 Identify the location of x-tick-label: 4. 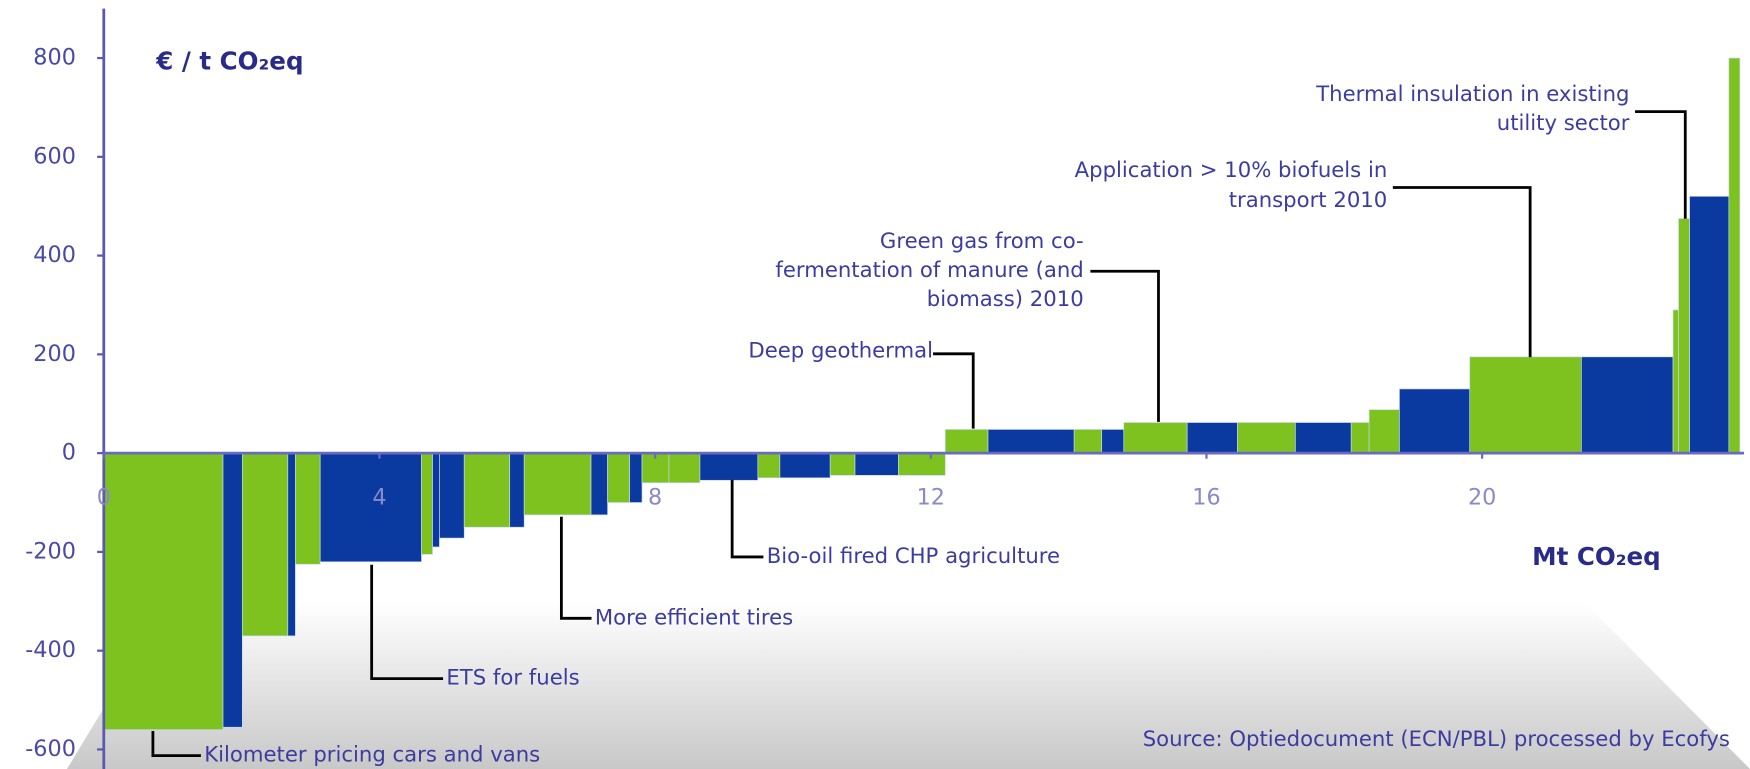
(379, 497).